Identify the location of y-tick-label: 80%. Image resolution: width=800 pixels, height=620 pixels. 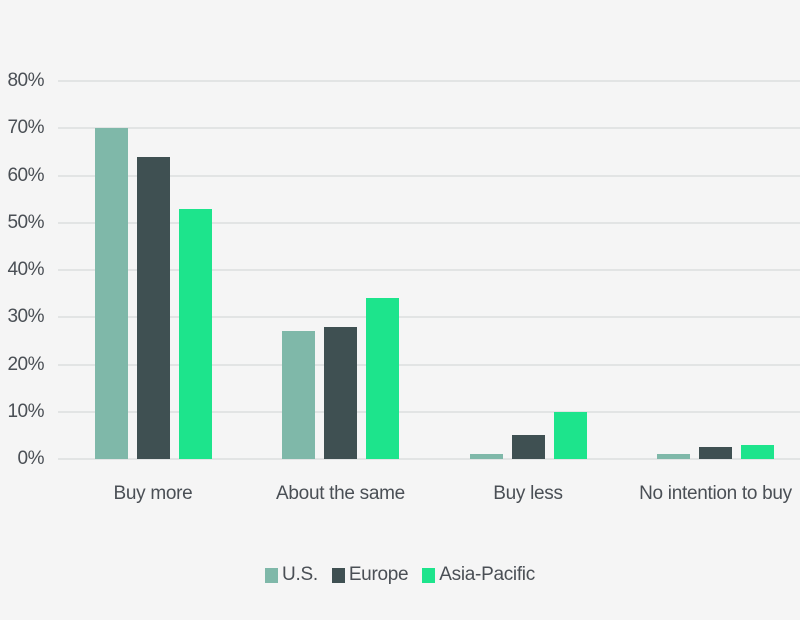
(25, 80).